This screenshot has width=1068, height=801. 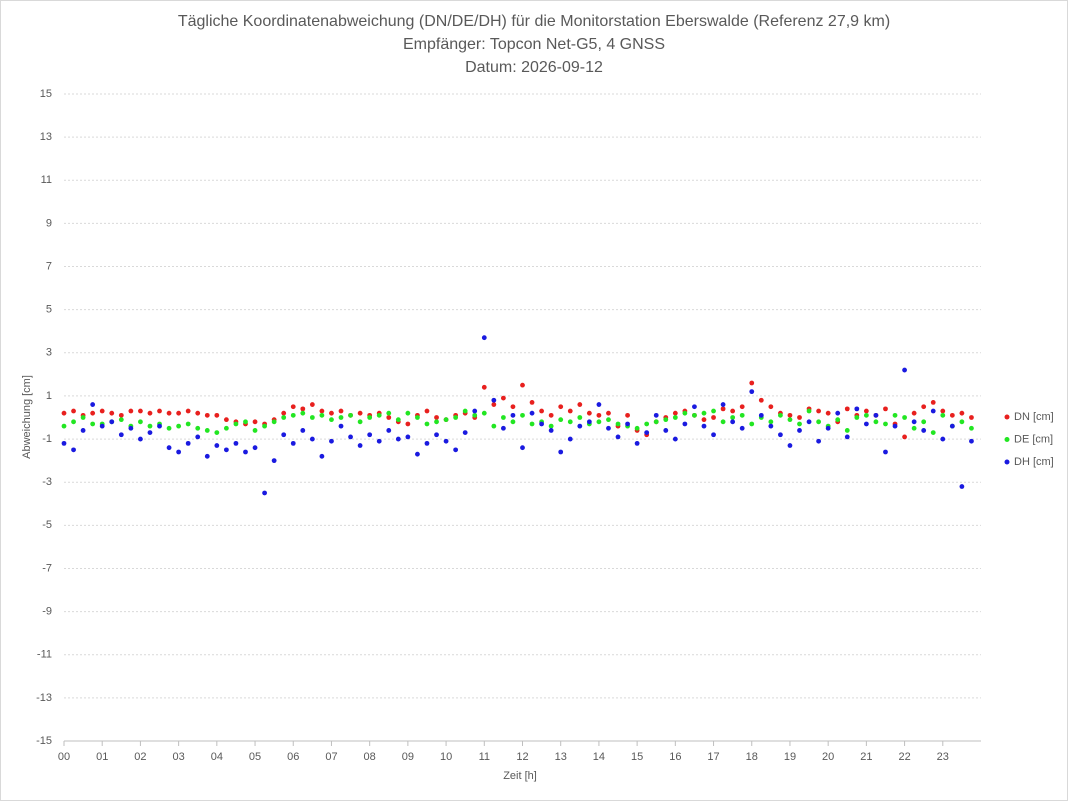 I want to click on y-tick-label: 9, so click(x=49, y=223).